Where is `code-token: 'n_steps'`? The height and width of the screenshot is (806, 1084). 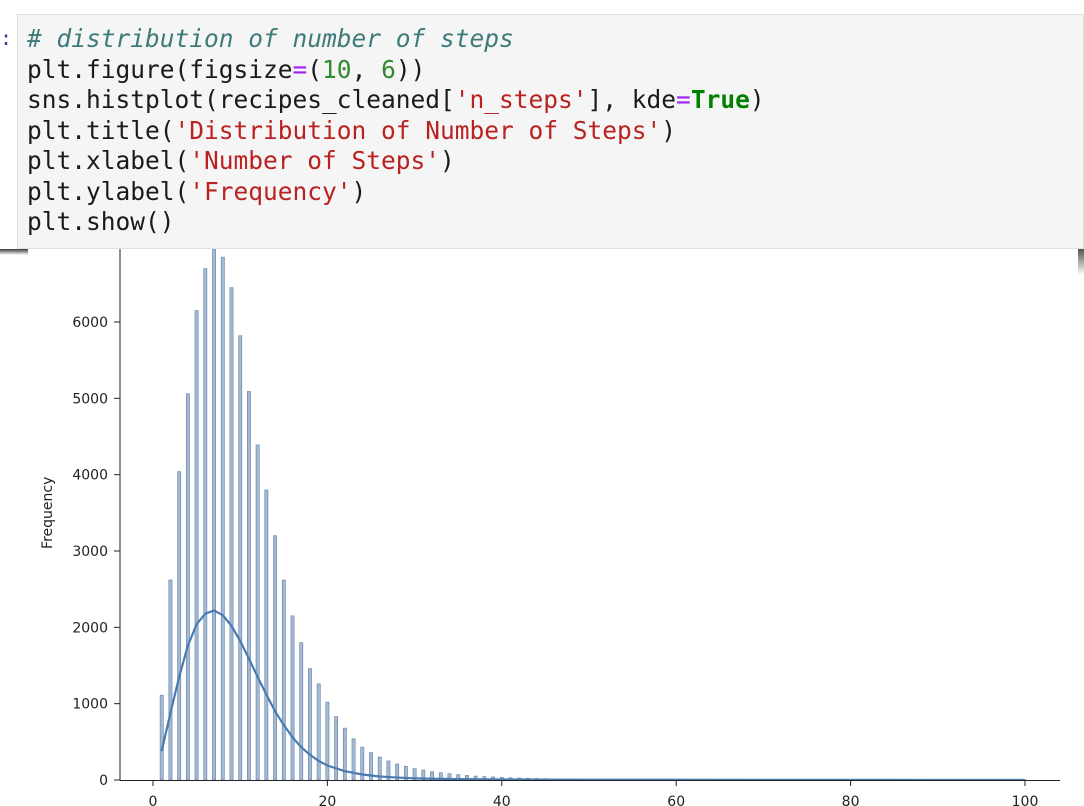 code-token: 'n_steps' is located at coordinates (521, 99).